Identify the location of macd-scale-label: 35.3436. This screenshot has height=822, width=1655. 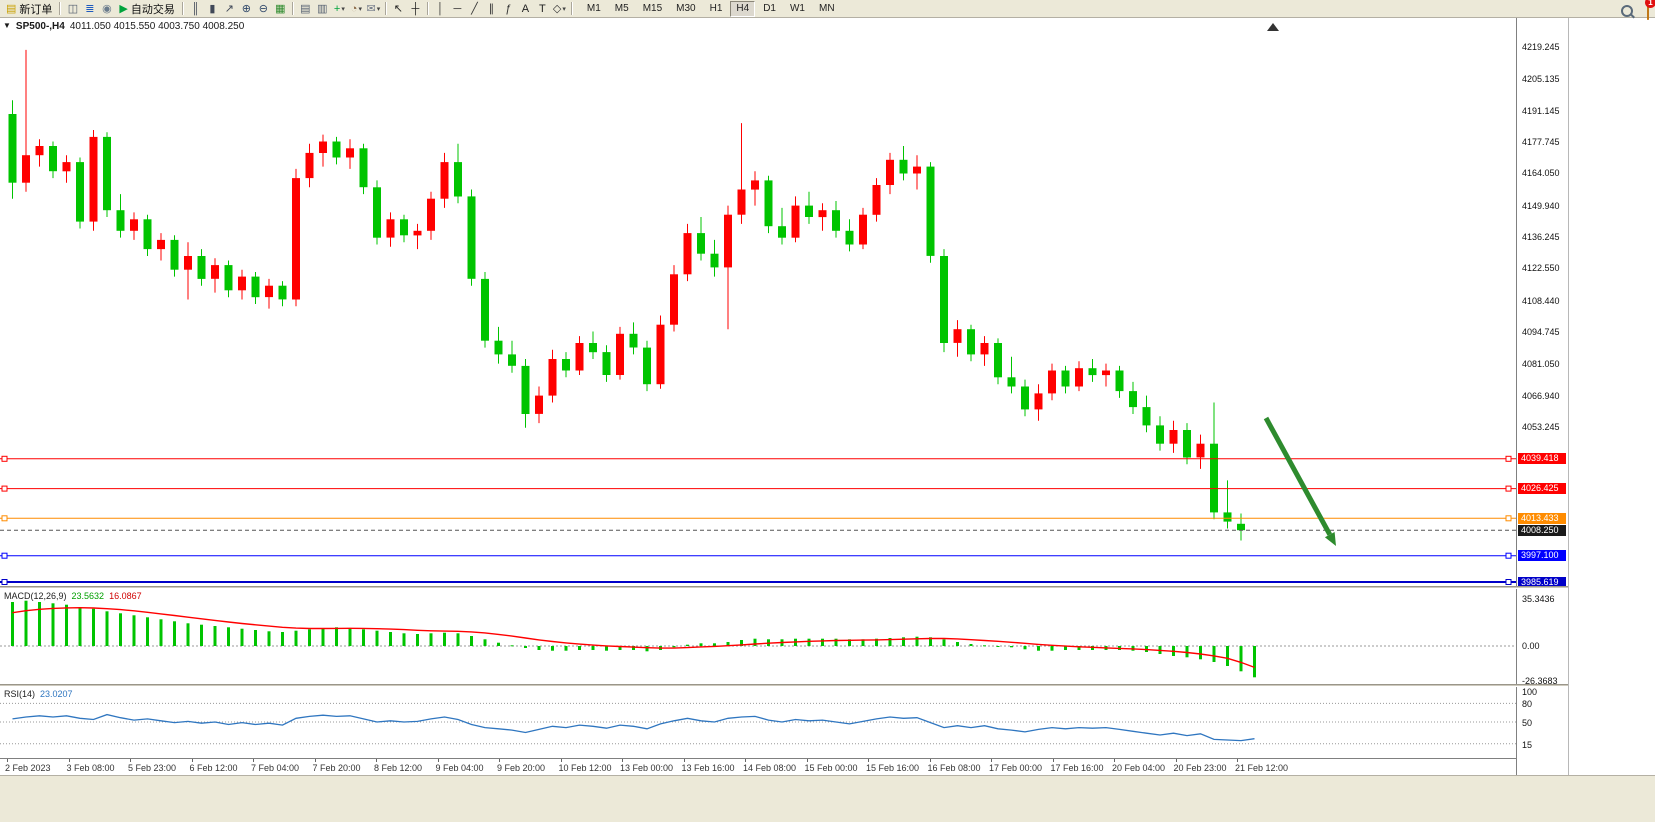
(1538, 598).